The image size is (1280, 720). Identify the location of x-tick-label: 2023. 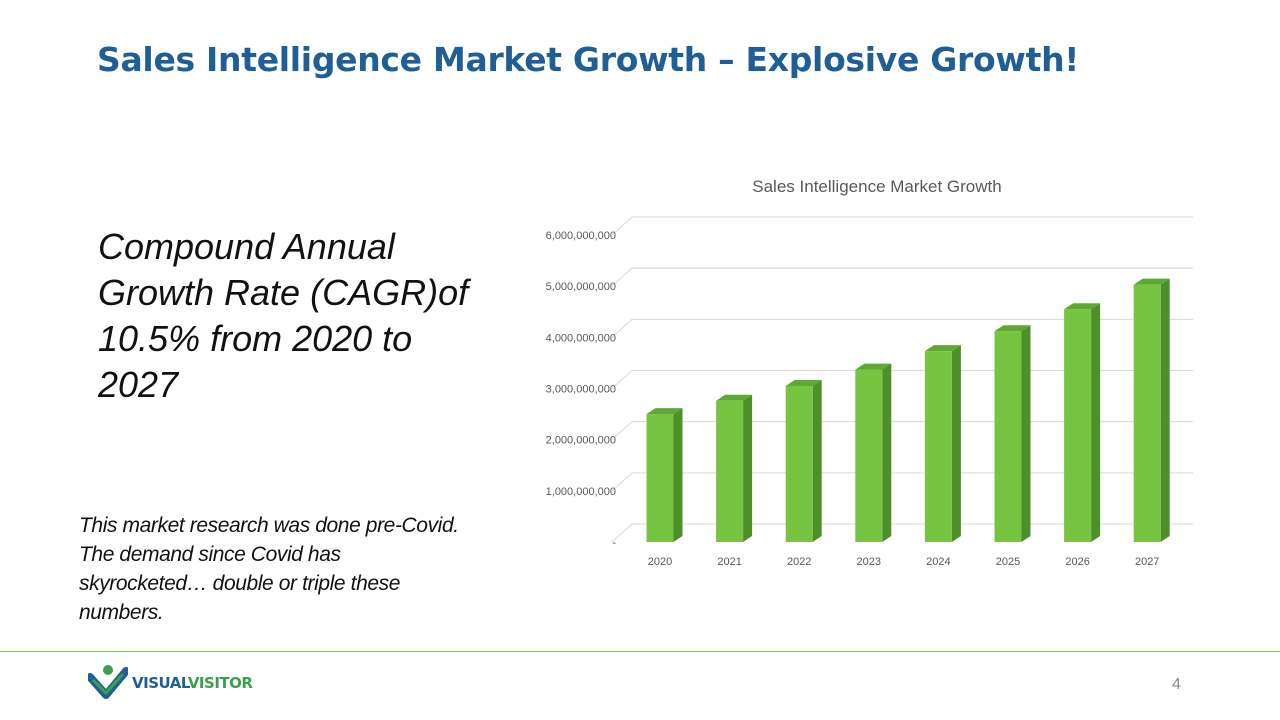
(869, 562).